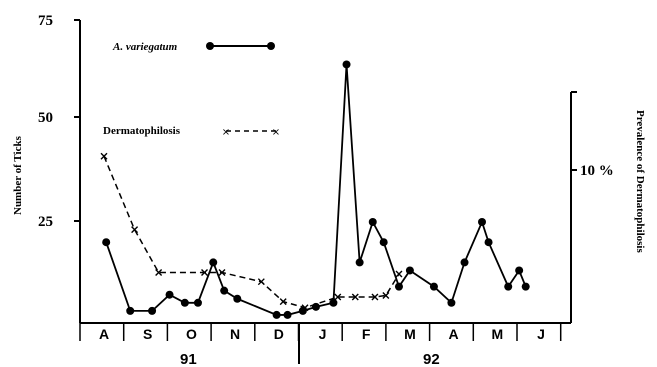 This screenshot has width=657, height=367. Describe the element at coordinates (191, 334) in the screenshot. I see `month-label: O` at that location.